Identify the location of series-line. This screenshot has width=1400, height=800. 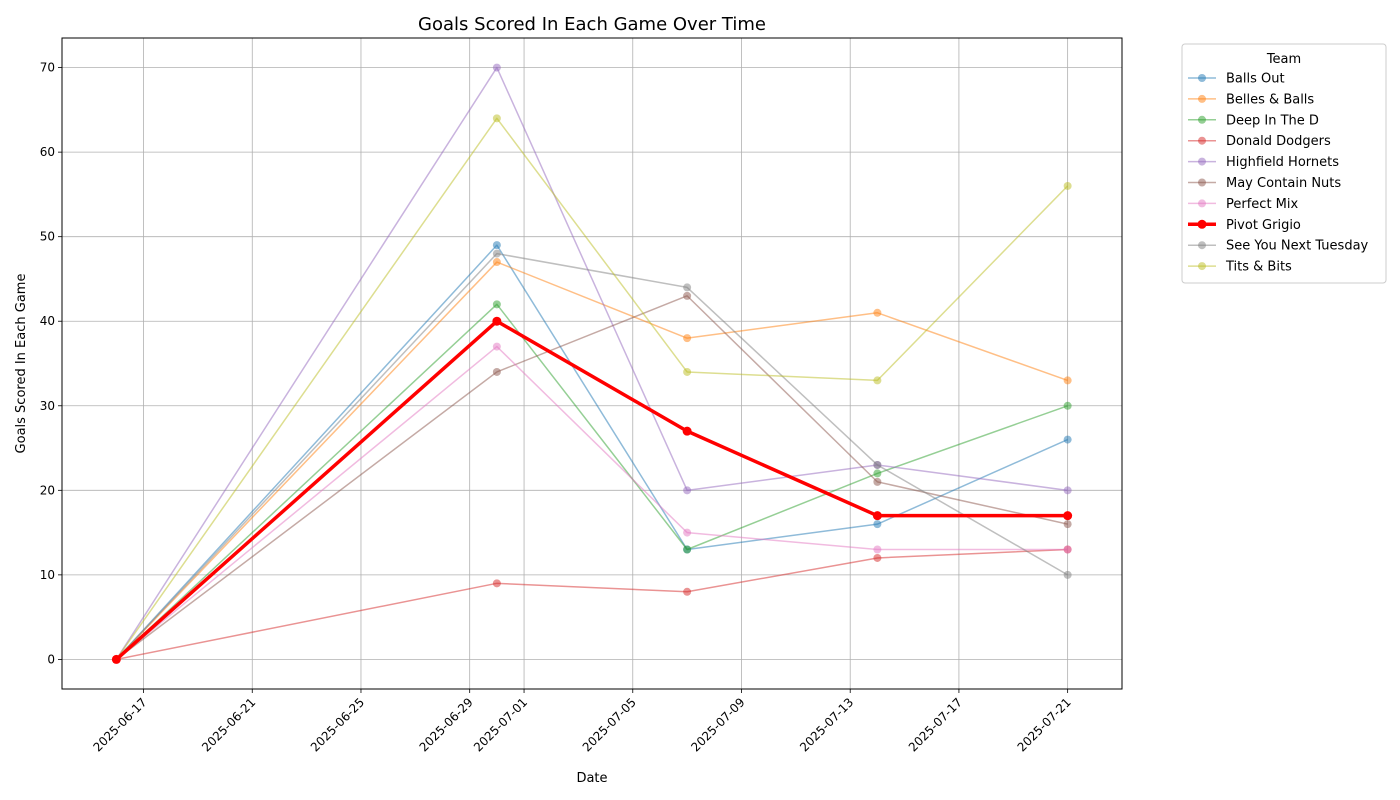
(592, 604).